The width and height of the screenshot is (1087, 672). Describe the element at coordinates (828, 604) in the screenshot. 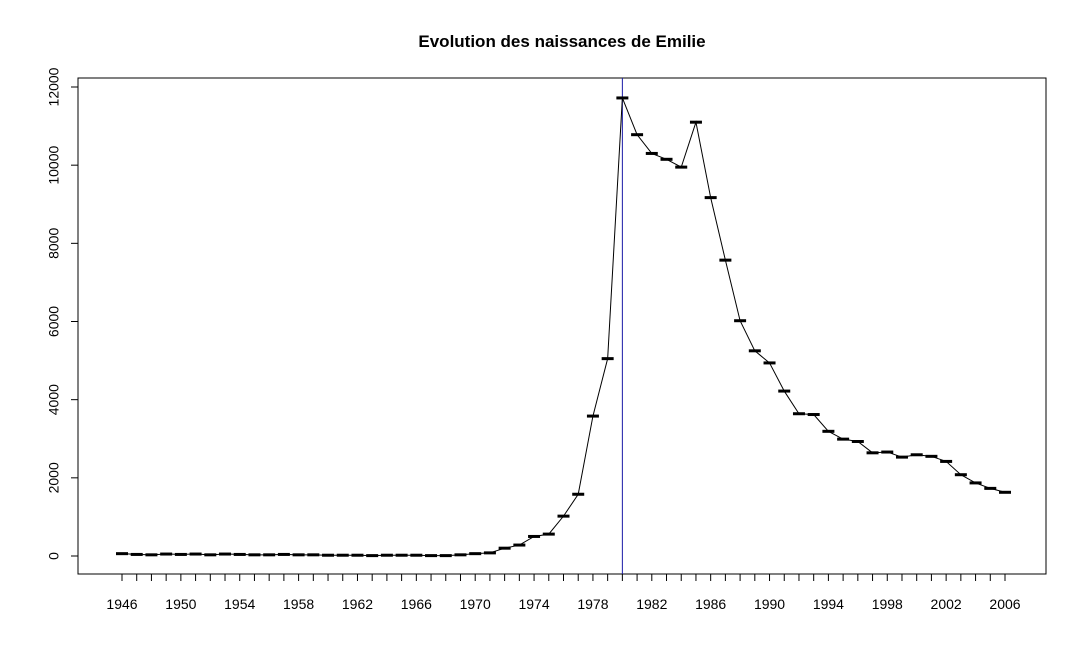

I see `x-tick-label: 1994` at that location.